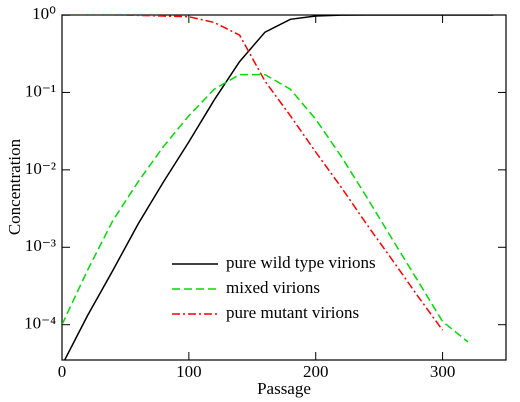 This screenshot has height=402, width=520. I want to click on x-axis-label: Passage, so click(284, 388).